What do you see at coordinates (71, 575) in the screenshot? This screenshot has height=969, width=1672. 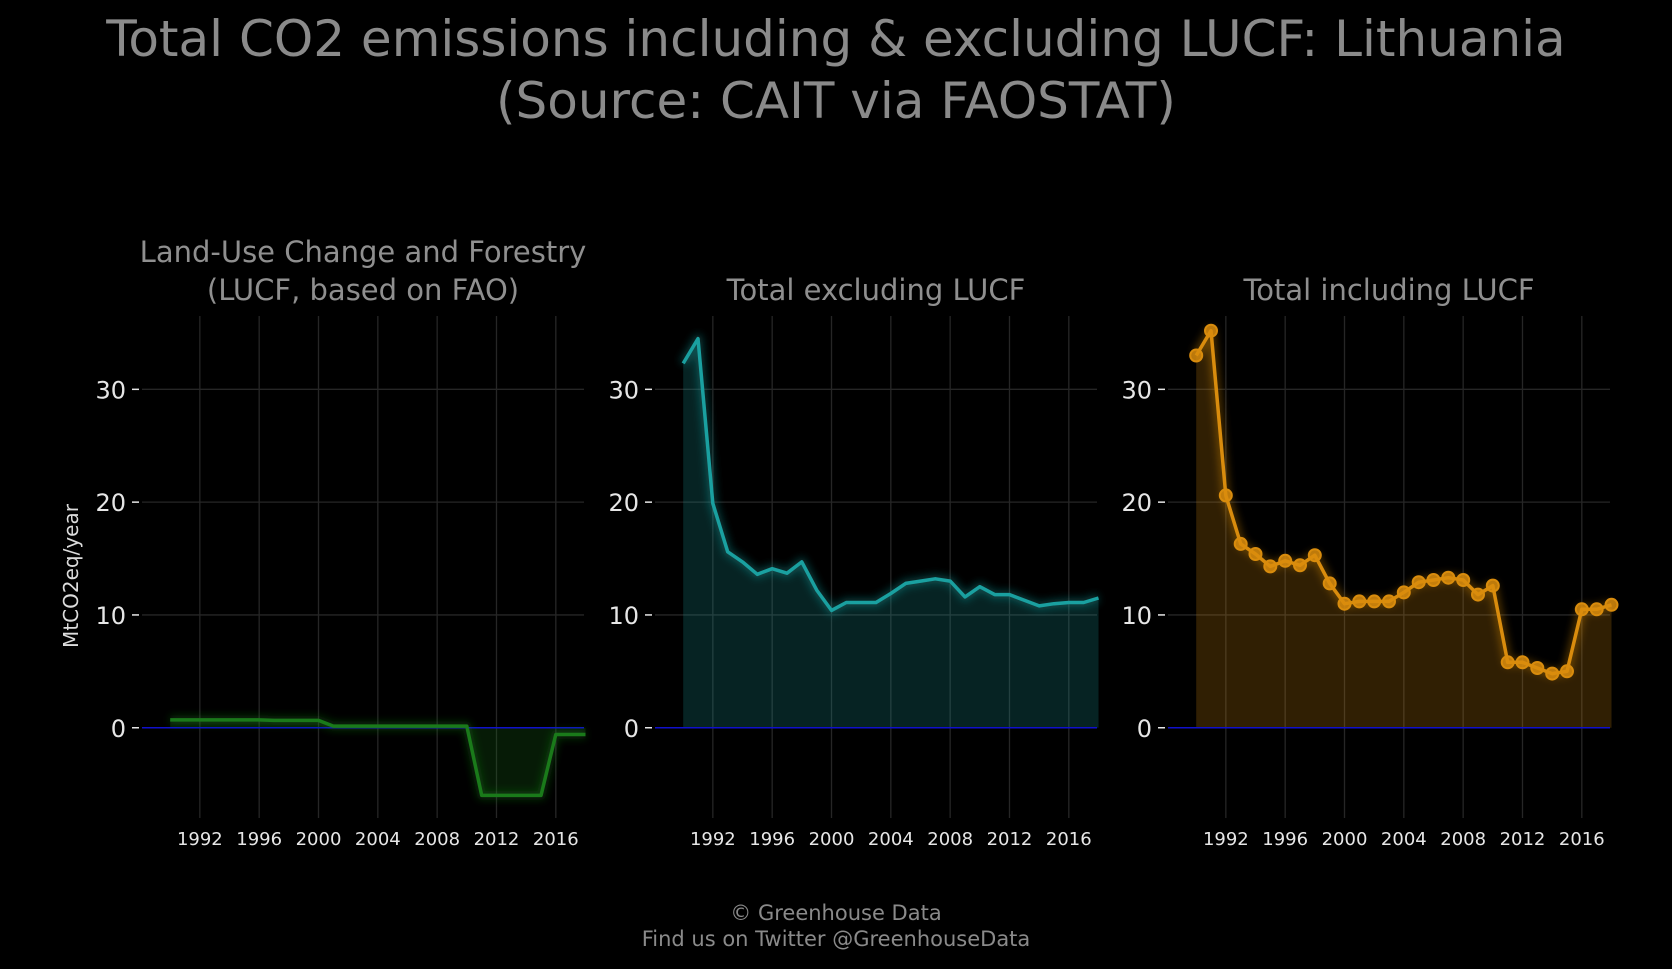 I see `y-axis-label: MtCO2eq/year` at bounding box center [71, 575].